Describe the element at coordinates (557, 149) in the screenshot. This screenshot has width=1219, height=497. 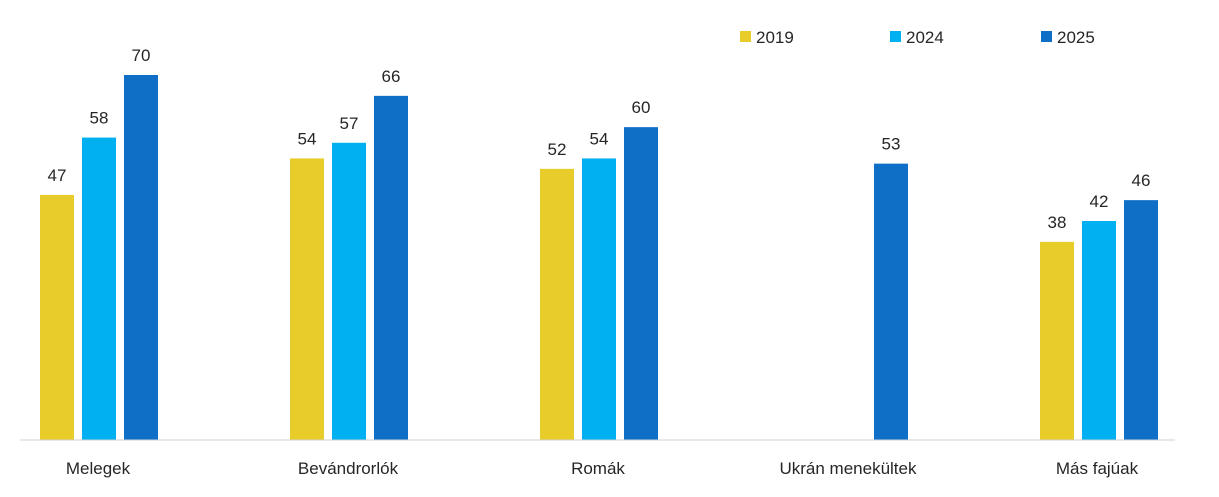
I see `data-label-2019-2: 52` at that location.